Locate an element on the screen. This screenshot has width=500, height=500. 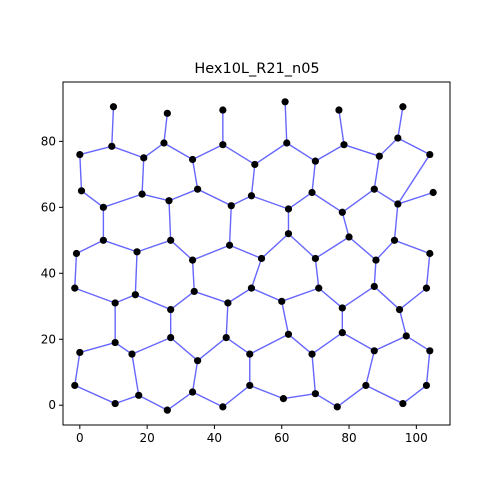
y-tick-label: 0 is located at coordinates (52, 405).